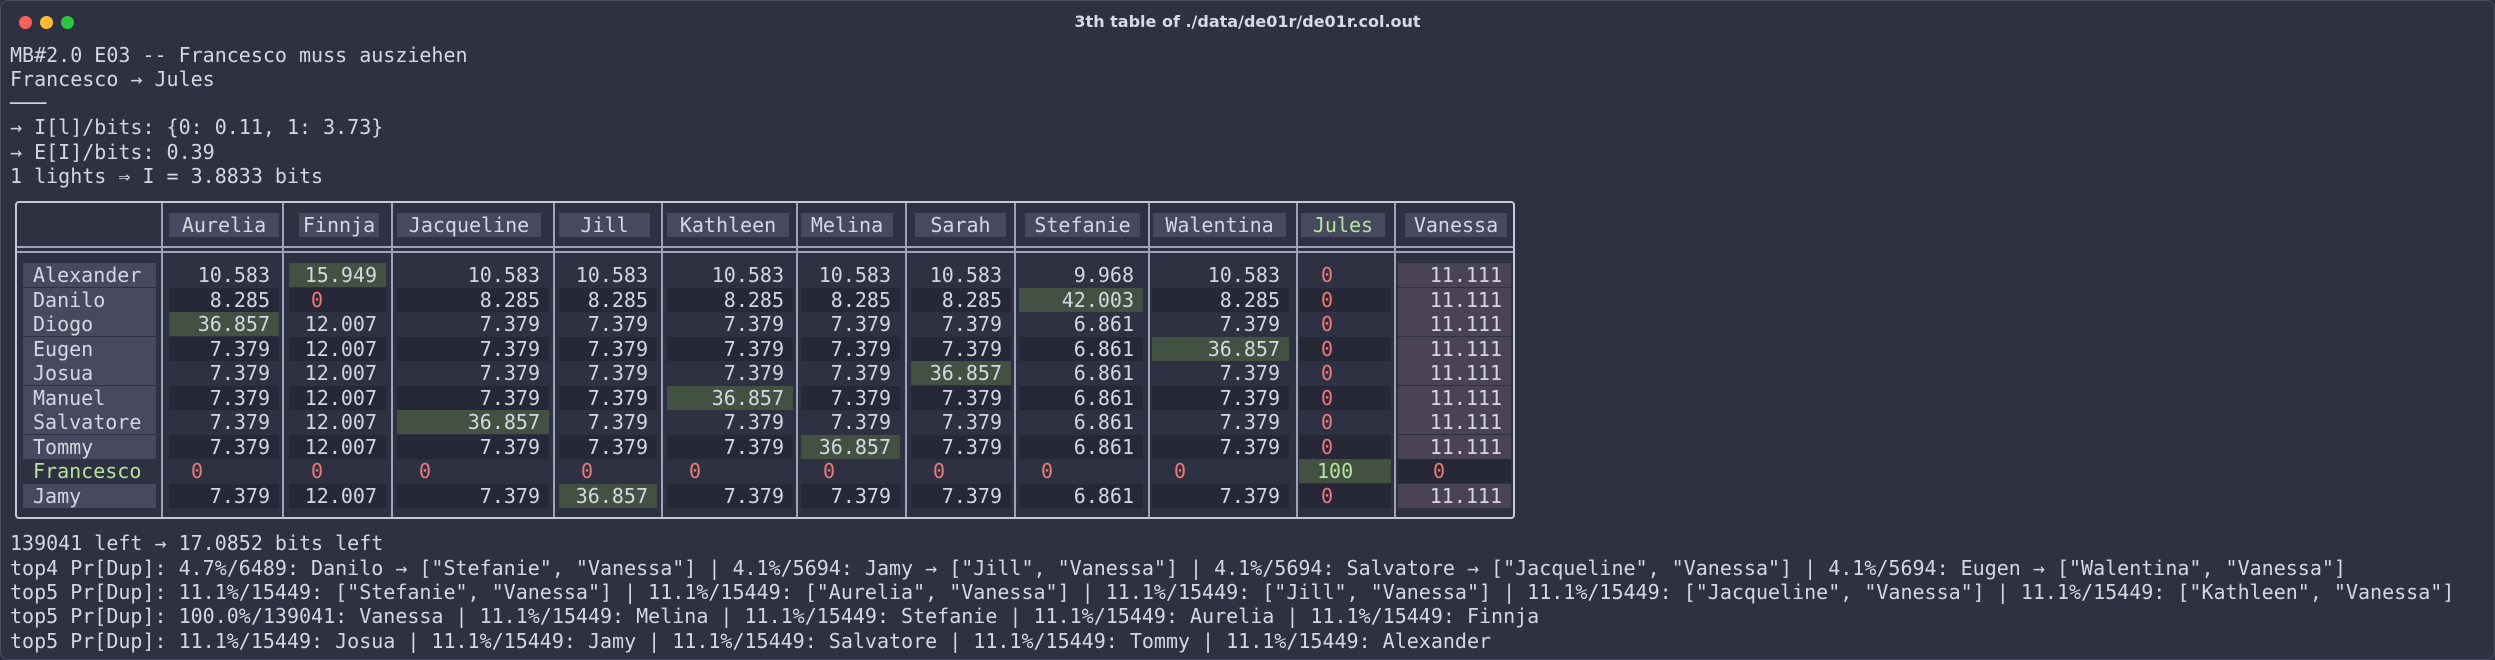 The width and height of the screenshot is (2495, 660). Describe the element at coordinates (604, 225) in the screenshot. I see `column-header: Jill` at that location.